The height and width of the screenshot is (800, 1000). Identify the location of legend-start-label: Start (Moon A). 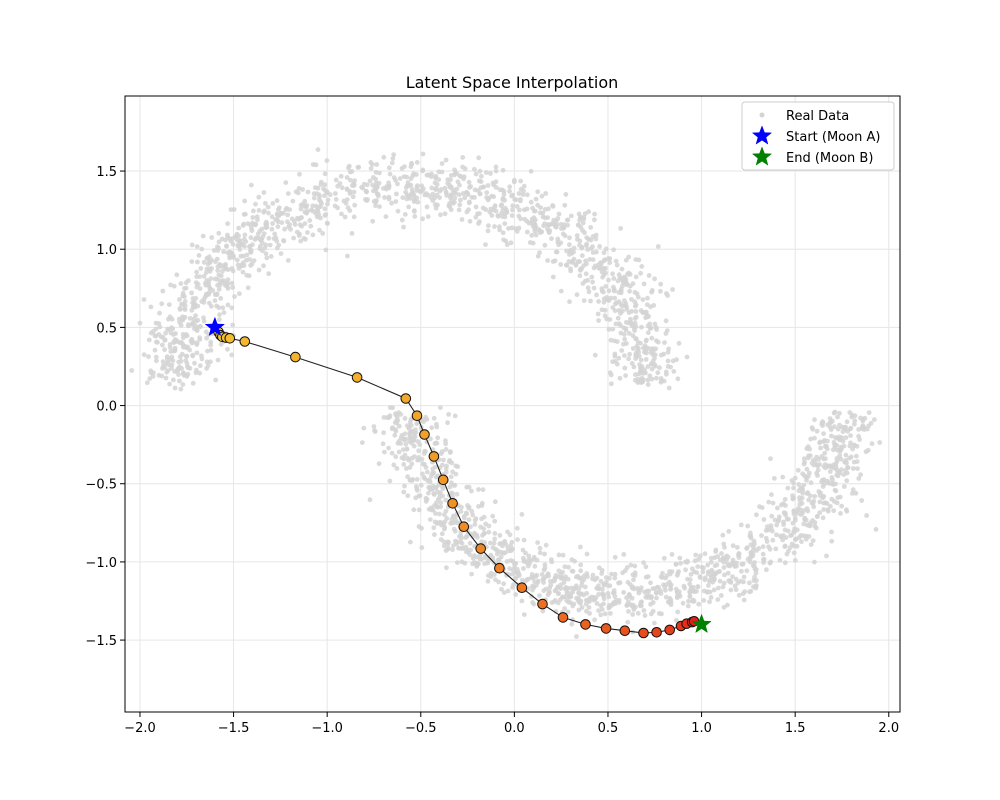
(833, 137).